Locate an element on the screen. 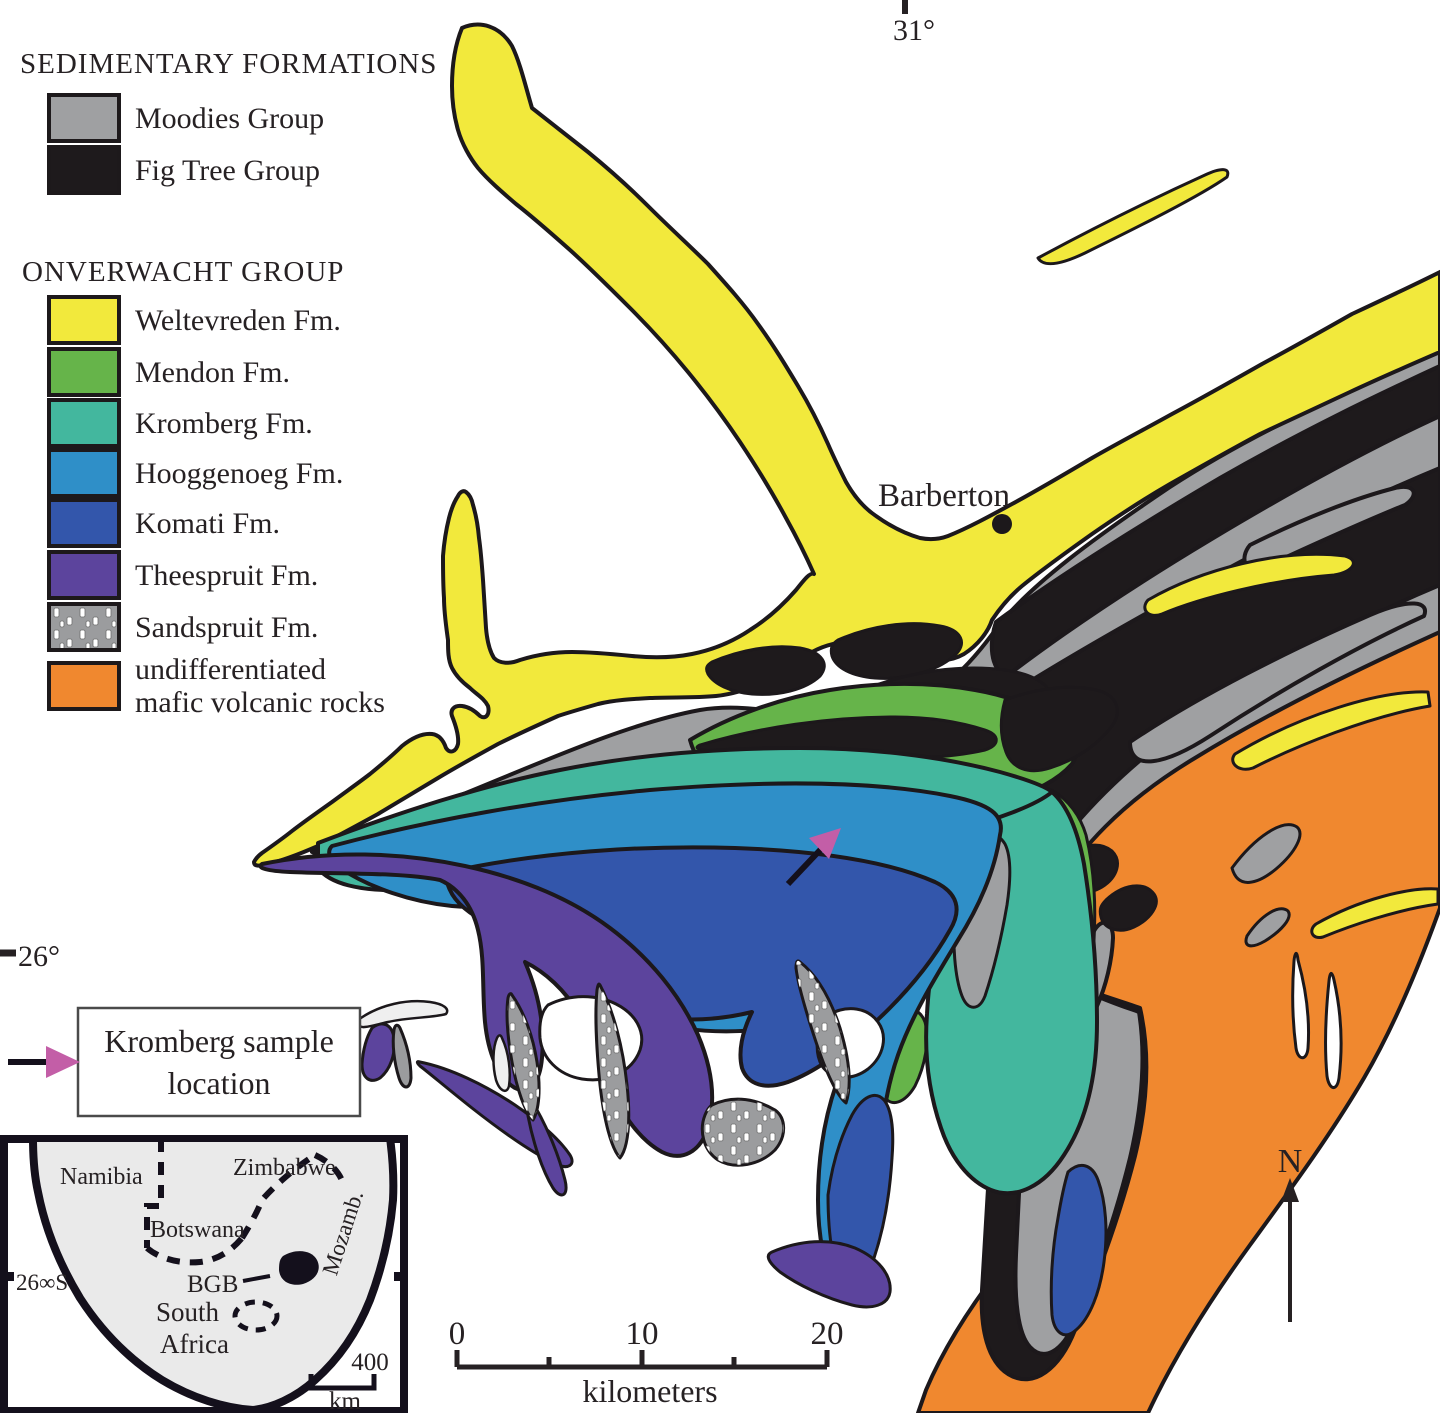 Image resolution: width=1440 pixels, height=1413 pixels. legend-label-figtree: Fig Tree Group is located at coordinates (228, 170).